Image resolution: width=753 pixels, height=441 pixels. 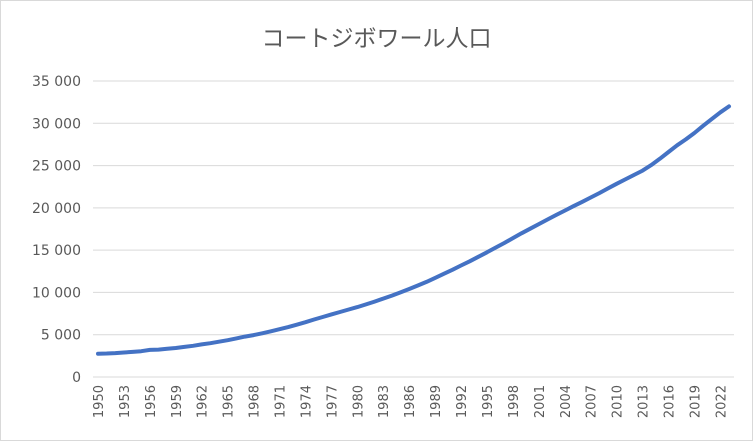 What do you see at coordinates (177, 401) in the screenshot?
I see `x-tick-label: 1959` at bounding box center [177, 401].